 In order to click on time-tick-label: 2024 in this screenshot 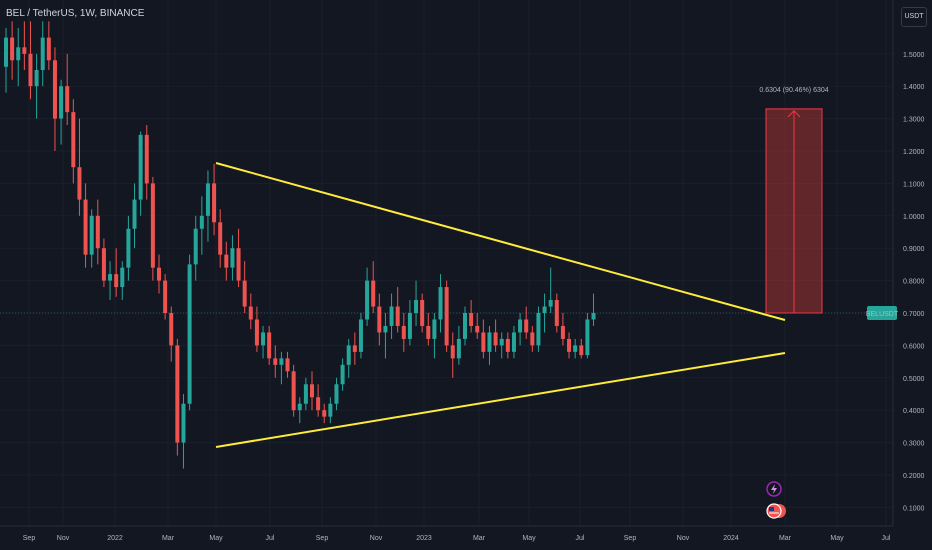, I will do `click(731, 538)`.